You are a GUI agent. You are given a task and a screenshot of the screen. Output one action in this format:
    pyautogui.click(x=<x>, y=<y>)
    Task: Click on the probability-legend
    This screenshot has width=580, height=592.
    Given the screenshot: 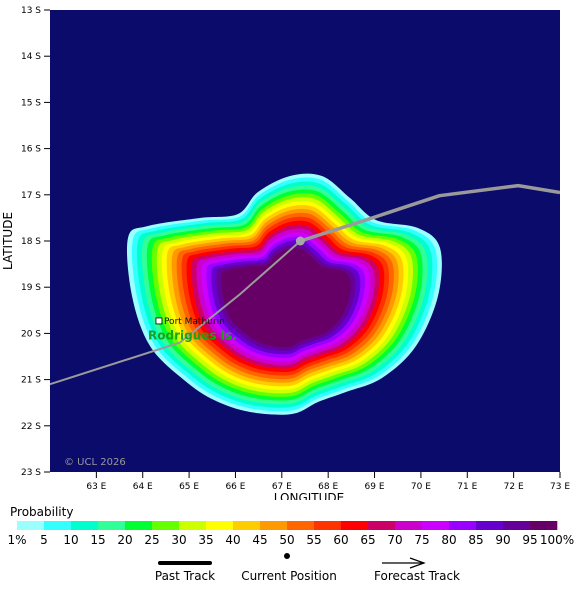 What is the action you would take?
    pyautogui.click(x=287, y=525)
    